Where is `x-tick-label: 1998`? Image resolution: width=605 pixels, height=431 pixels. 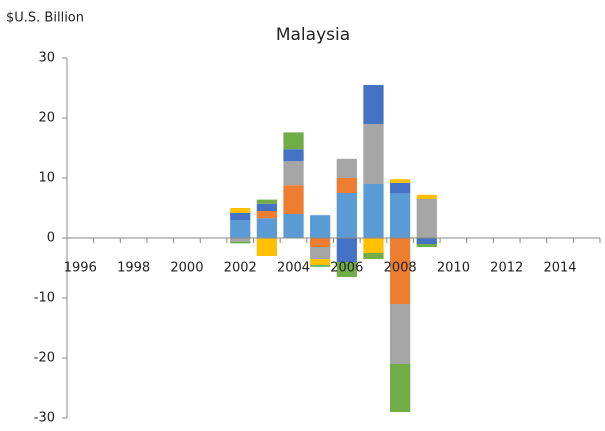
x-tick-label: 1998 is located at coordinates (133, 268).